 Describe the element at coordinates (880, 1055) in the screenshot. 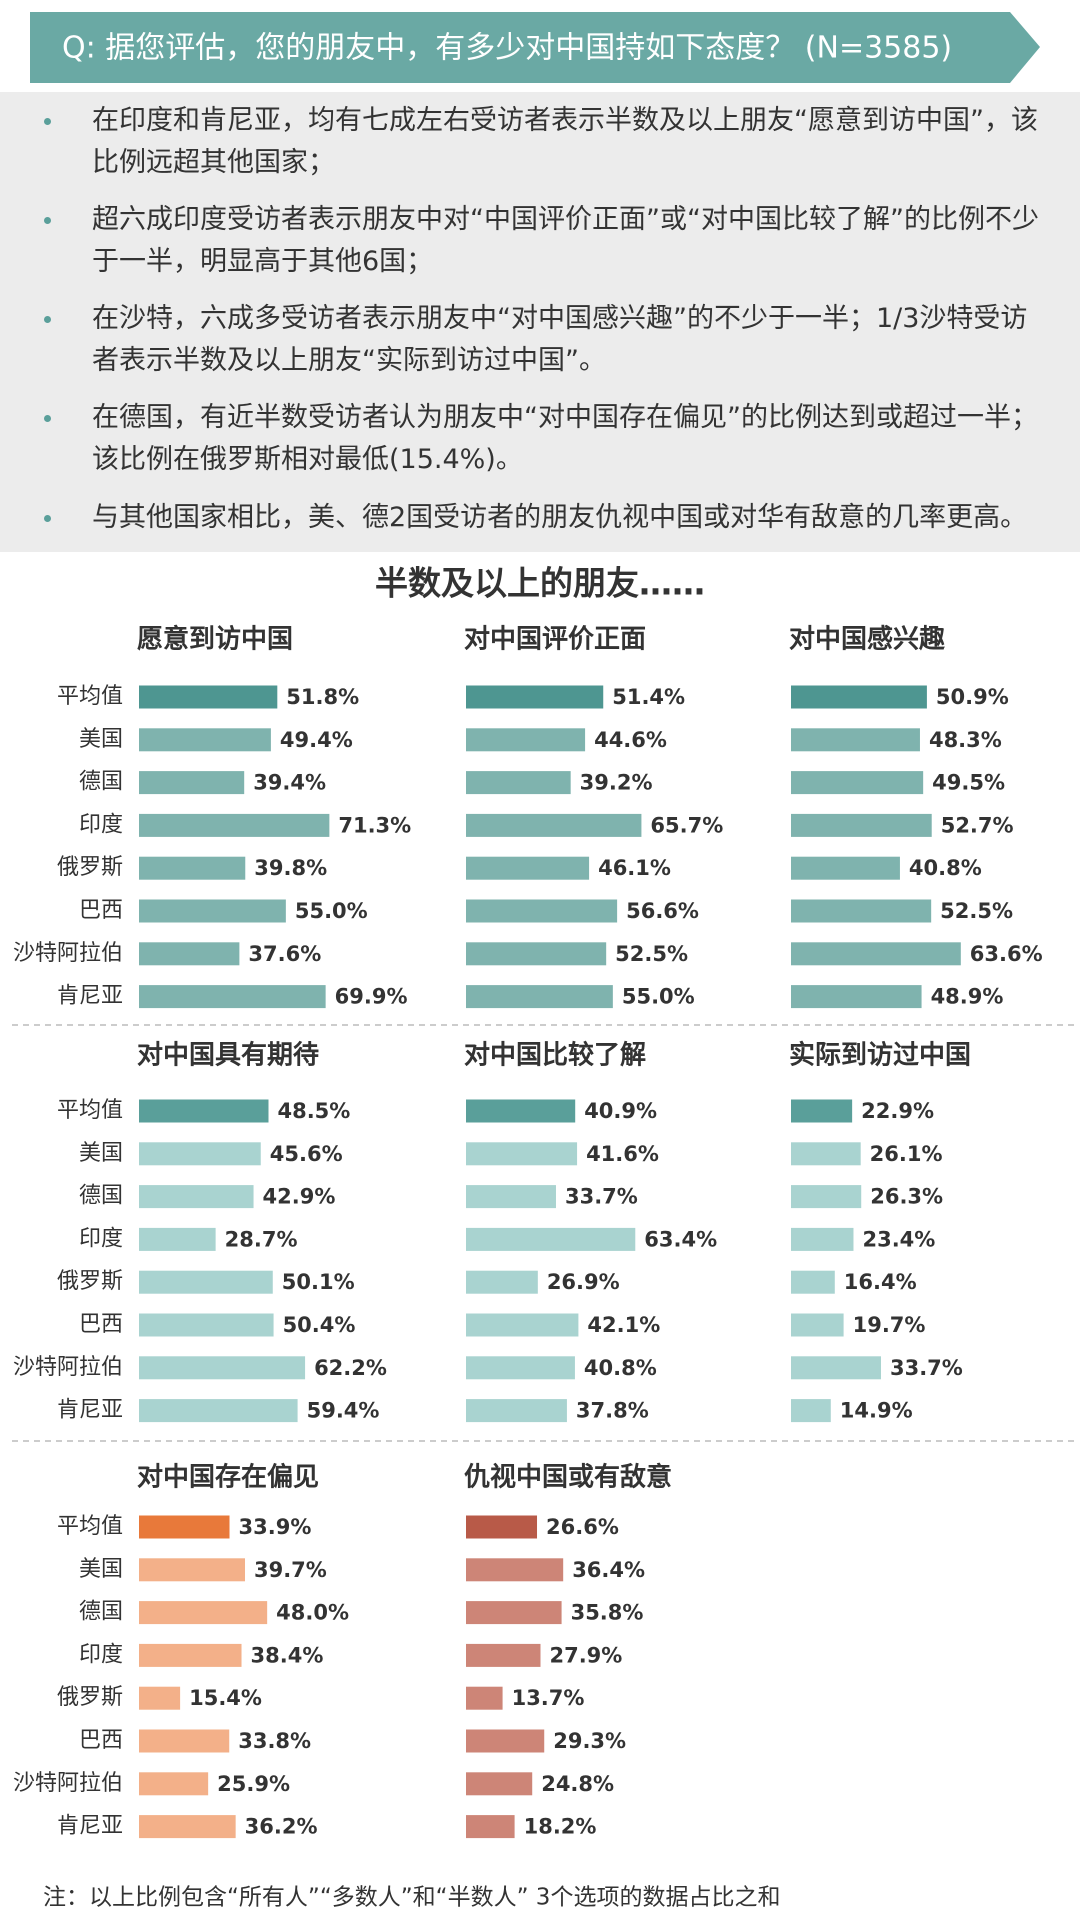

I see `chart-title: 实际到访过中国` at that location.